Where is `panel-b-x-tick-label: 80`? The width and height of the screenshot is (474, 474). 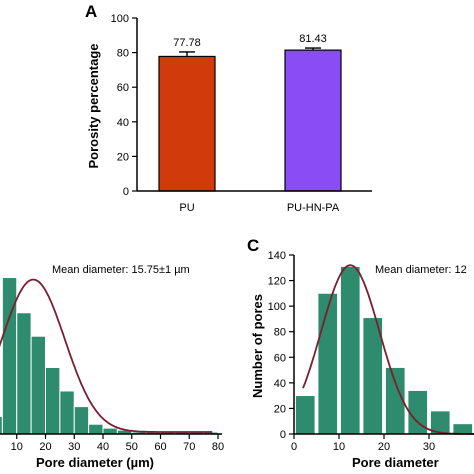 panel-b-x-tick-label: 80 is located at coordinates (218, 447).